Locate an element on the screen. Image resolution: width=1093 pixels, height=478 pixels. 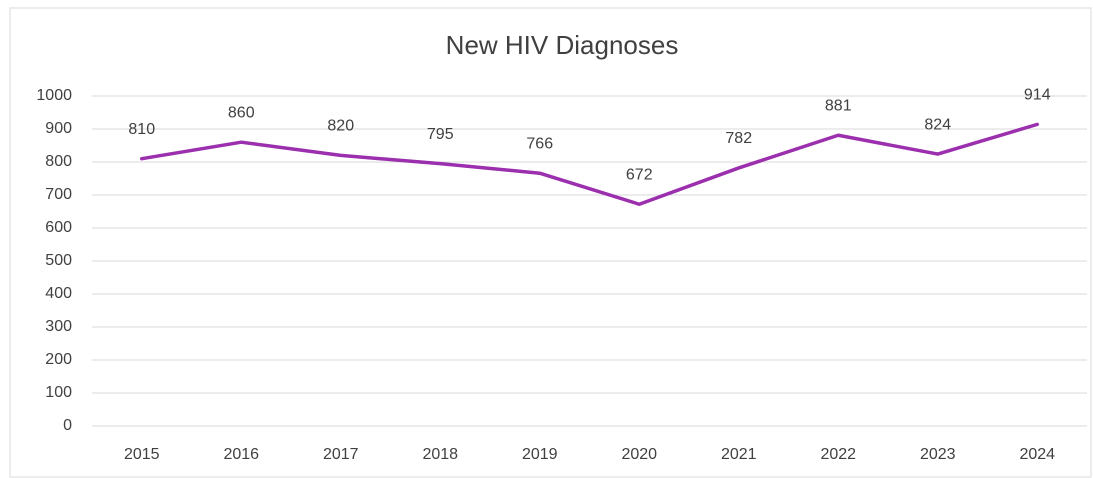
x-tick-label: 2021 is located at coordinates (739, 454).